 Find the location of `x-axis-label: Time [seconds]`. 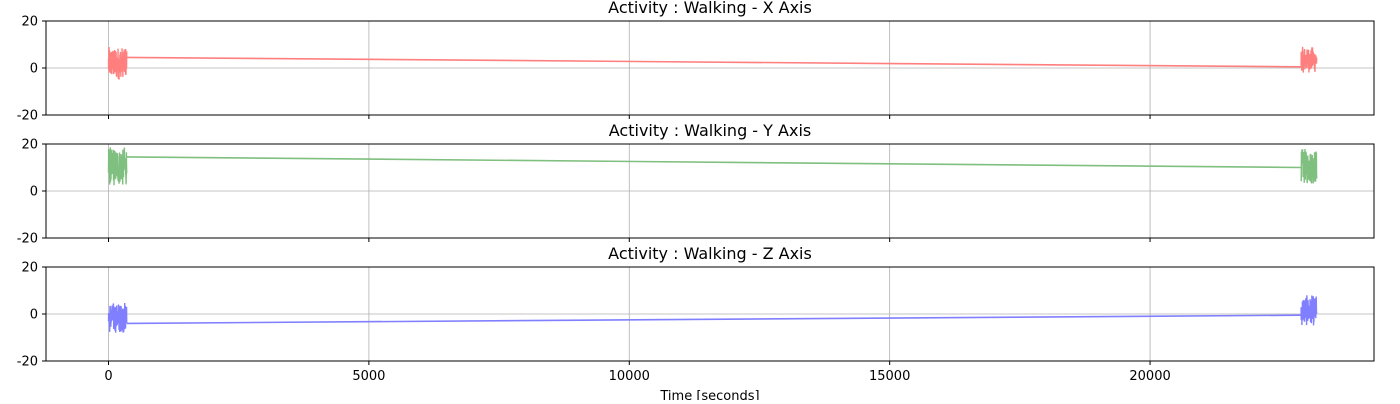

x-axis-label: Time [seconds] is located at coordinates (709, 394).